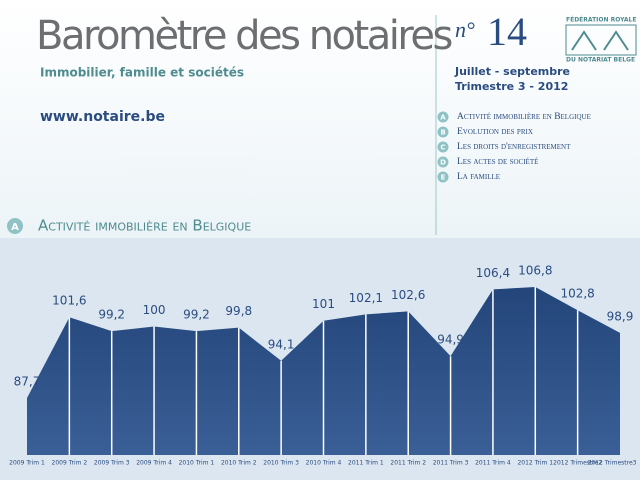  Describe the element at coordinates (478, 177) in the screenshot. I see `contents-item: La famille` at that location.